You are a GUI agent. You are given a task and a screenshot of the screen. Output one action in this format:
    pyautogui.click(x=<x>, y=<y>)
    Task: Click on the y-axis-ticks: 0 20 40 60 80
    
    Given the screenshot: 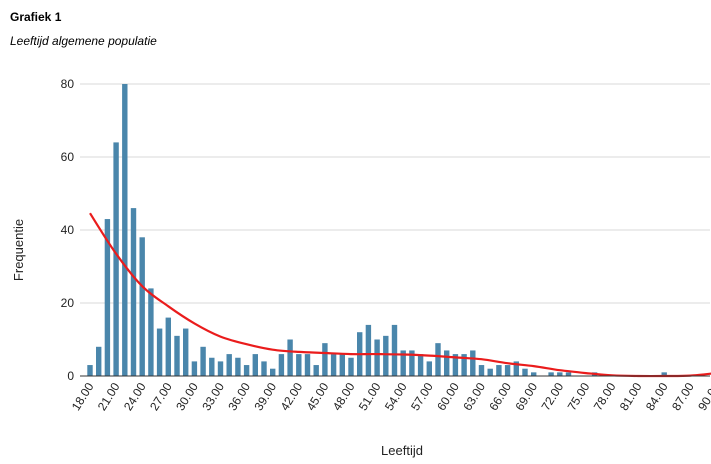 What is the action you would take?
    pyautogui.click(x=68, y=230)
    